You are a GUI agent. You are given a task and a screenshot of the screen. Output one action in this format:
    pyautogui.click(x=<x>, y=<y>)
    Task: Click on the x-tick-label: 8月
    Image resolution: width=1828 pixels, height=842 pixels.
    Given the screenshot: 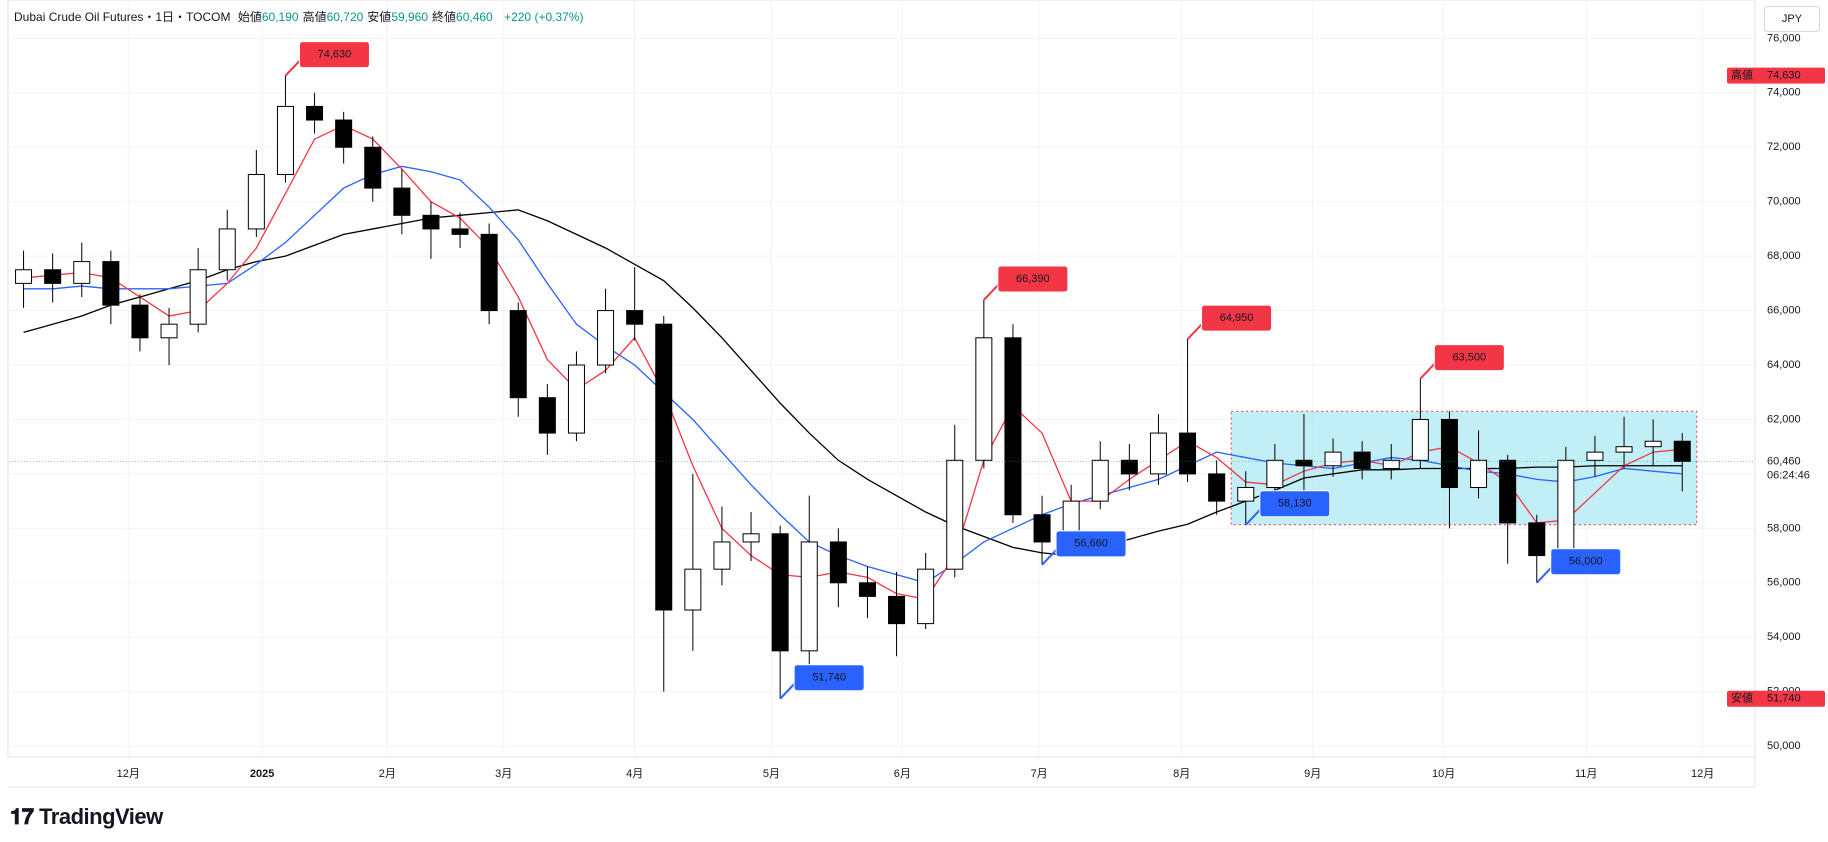 What is the action you would take?
    pyautogui.click(x=1181, y=774)
    